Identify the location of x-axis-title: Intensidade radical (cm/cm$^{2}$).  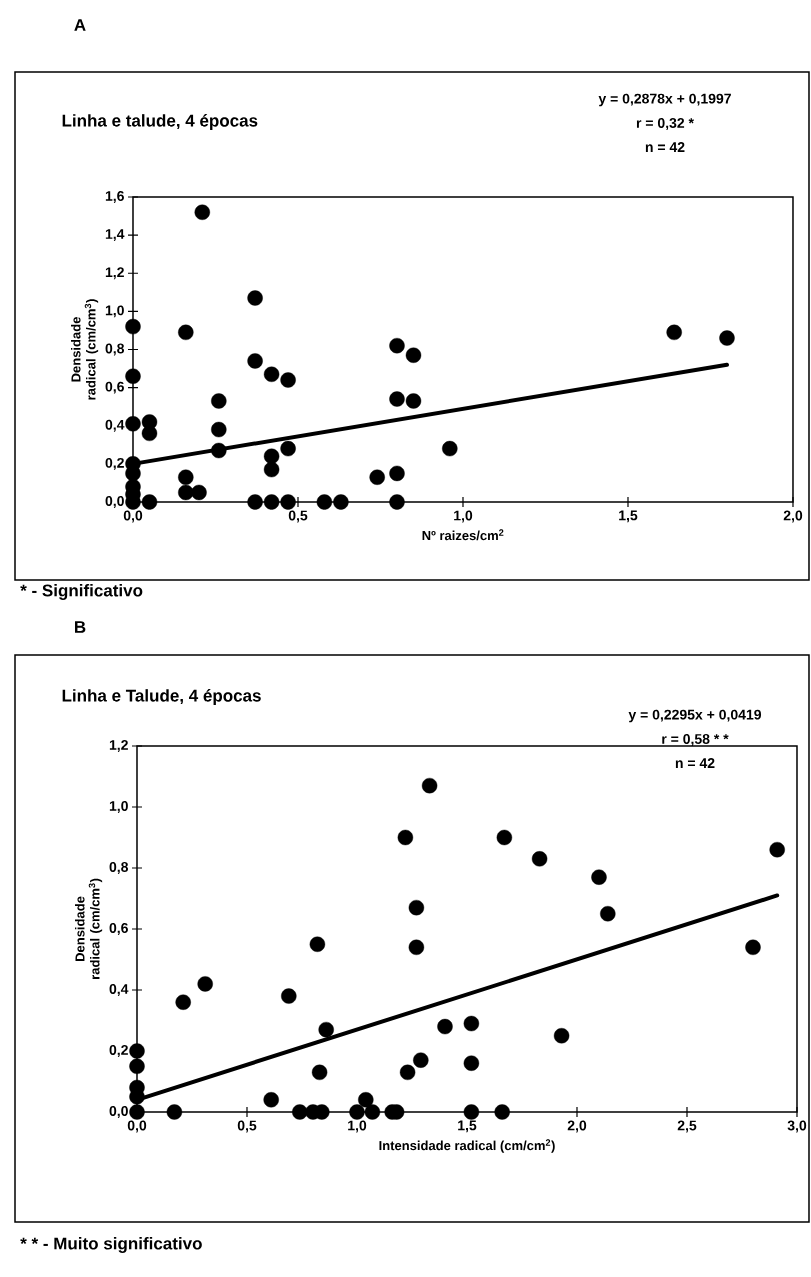
(467, 1146).